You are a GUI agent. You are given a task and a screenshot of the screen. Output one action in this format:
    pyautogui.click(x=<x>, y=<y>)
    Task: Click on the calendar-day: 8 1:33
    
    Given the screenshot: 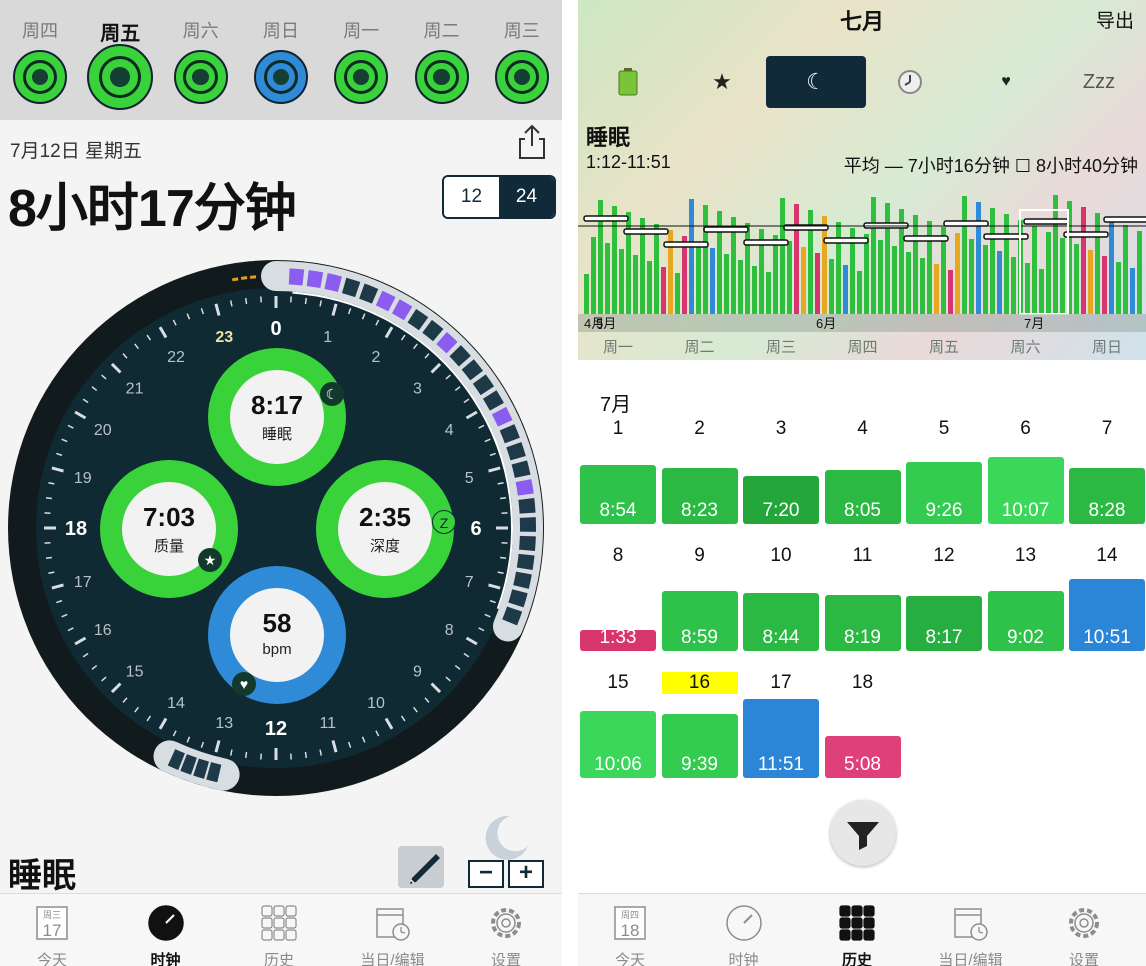 What is the action you would take?
    pyautogui.click(x=618, y=604)
    